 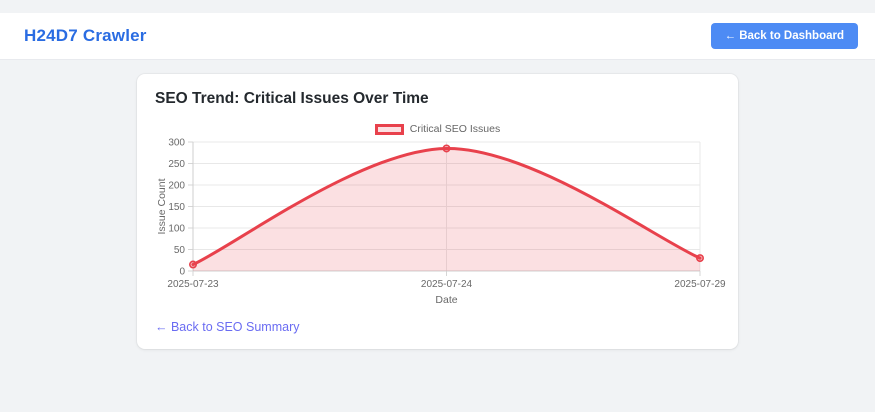 What do you see at coordinates (176, 207) in the screenshot?
I see `y-tick-label: 150` at bounding box center [176, 207].